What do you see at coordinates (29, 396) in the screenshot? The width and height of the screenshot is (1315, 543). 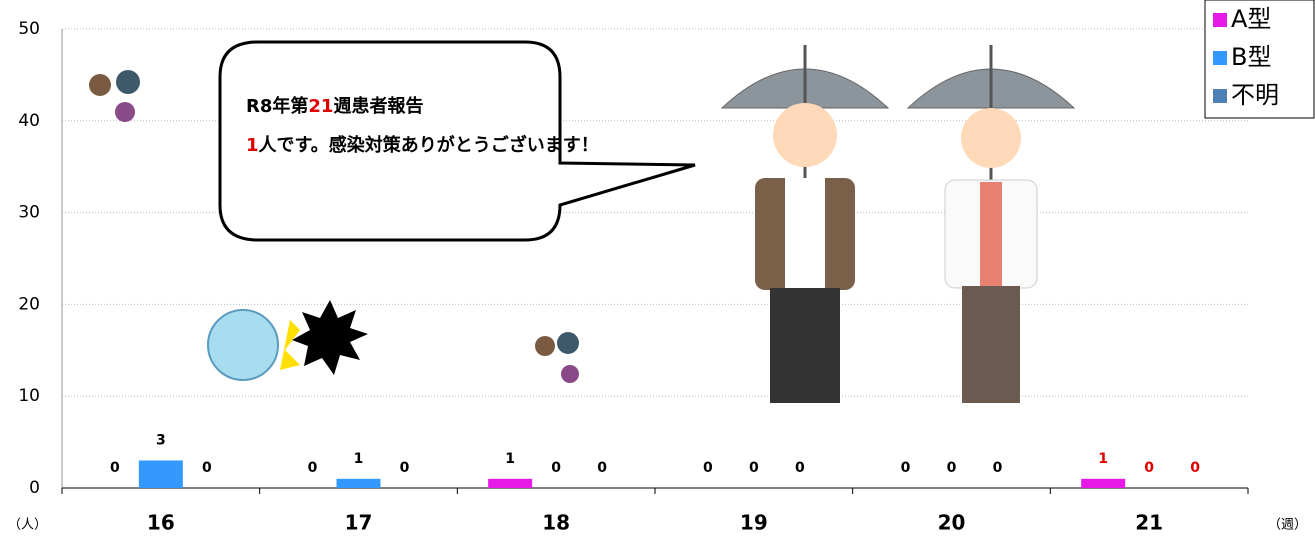 I see `y-tick-label: 10` at bounding box center [29, 396].